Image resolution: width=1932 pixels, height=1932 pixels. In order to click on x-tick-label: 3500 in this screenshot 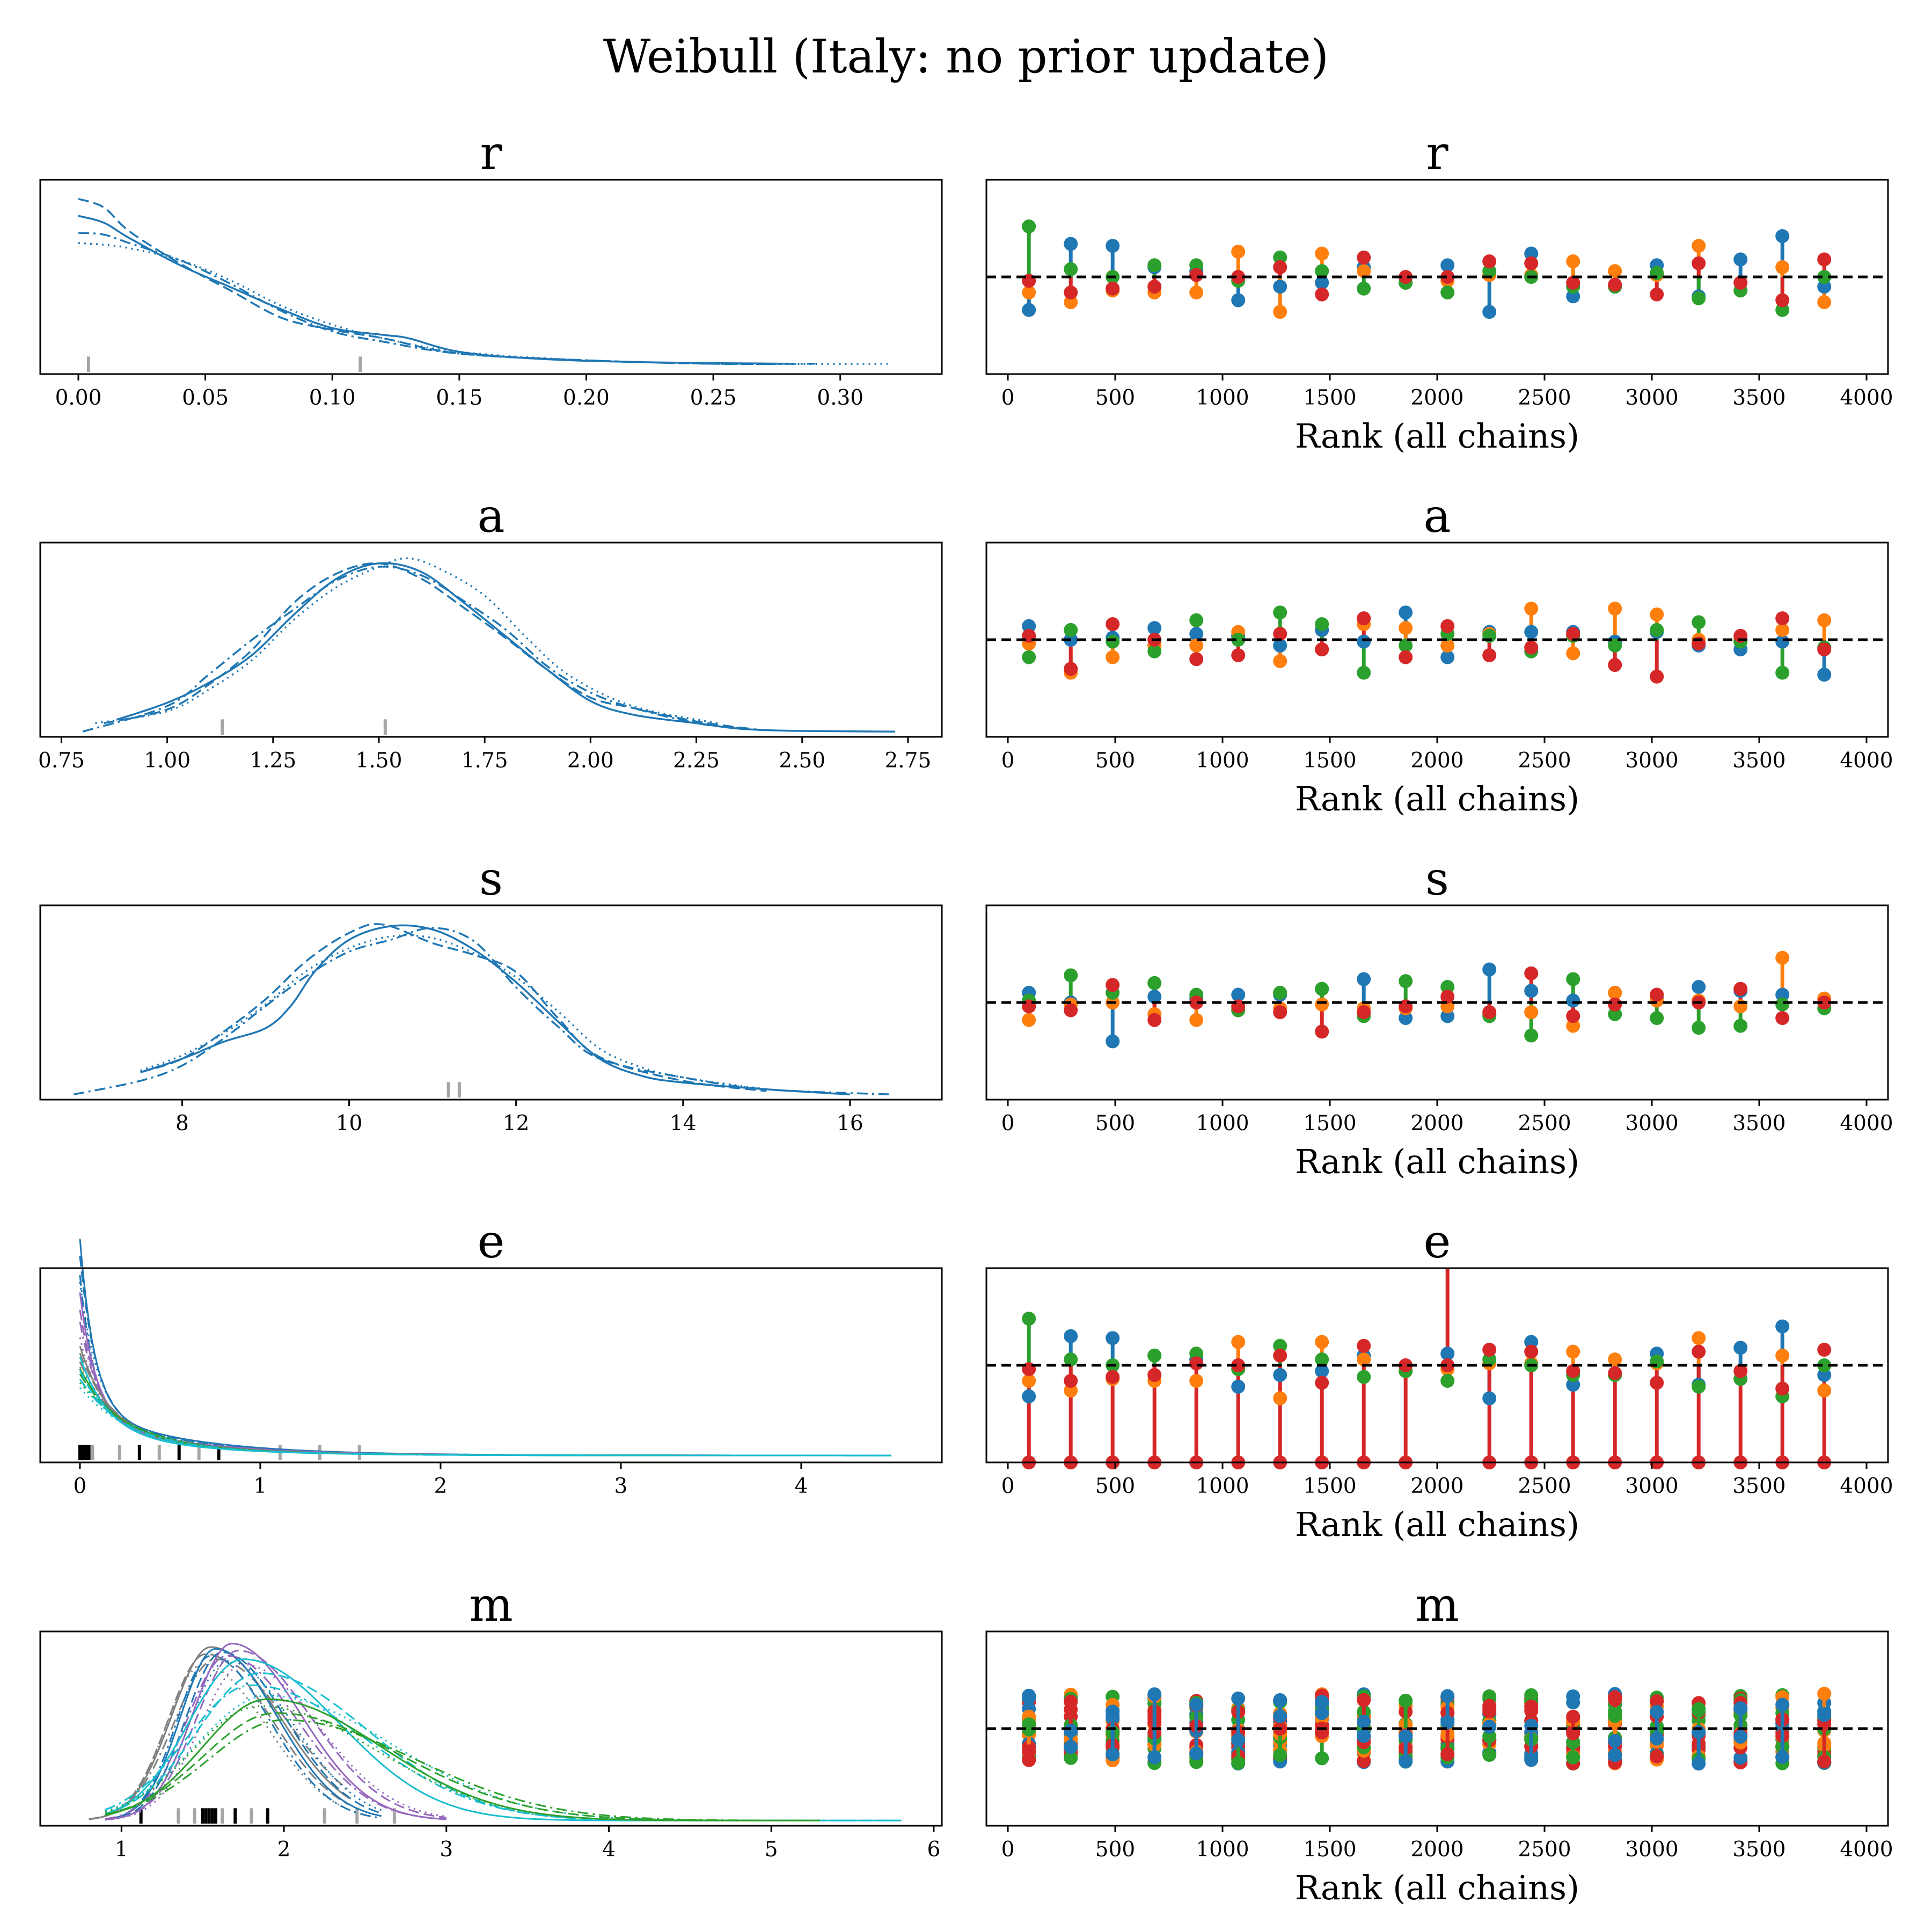, I will do `click(1758, 1486)`.